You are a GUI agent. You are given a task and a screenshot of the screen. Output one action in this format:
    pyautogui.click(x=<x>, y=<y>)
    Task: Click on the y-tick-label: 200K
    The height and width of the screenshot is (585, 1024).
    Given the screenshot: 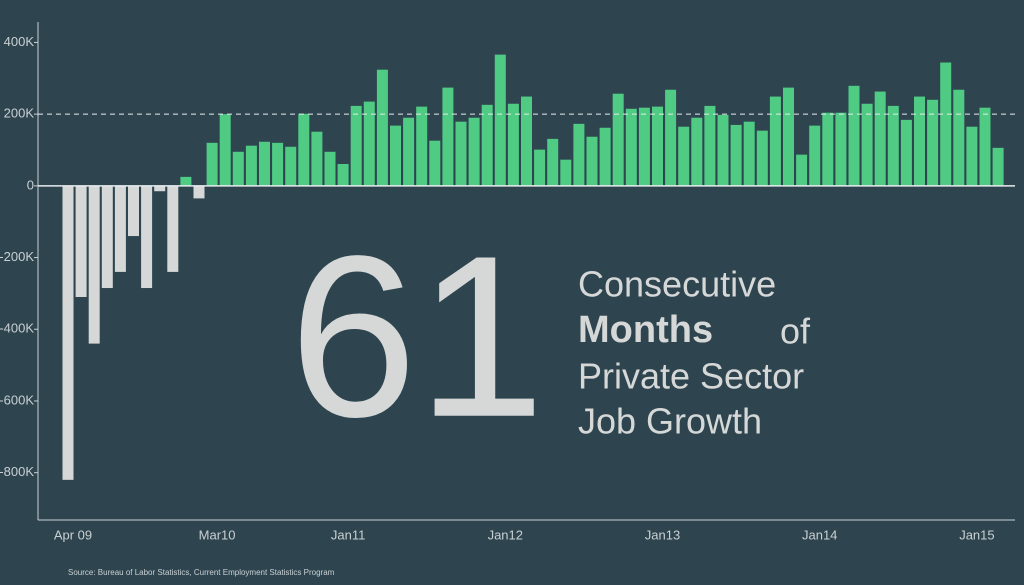 What is the action you would take?
    pyautogui.click(x=19, y=113)
    